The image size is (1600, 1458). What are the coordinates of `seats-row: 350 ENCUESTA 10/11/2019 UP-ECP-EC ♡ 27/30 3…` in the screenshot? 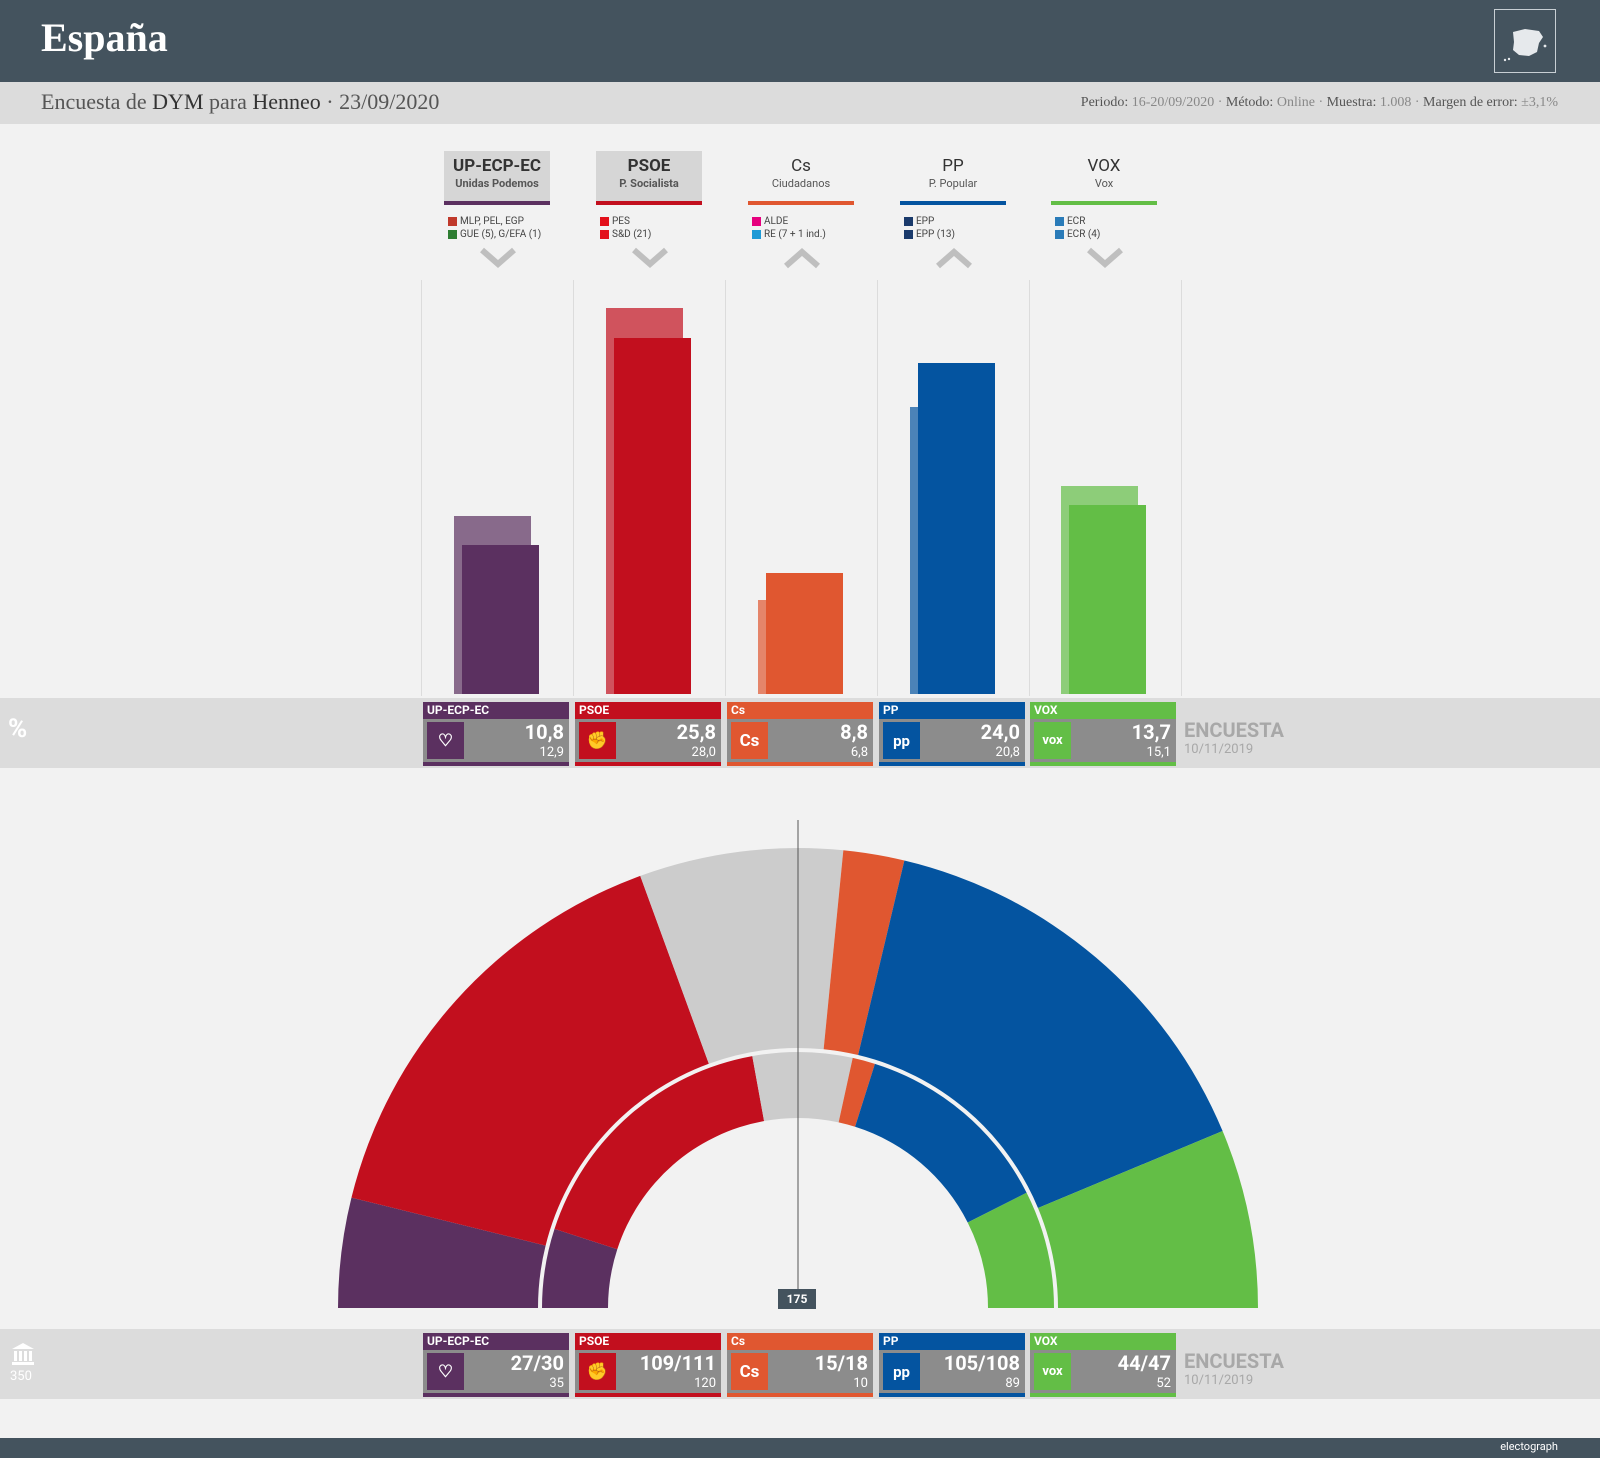 It's located at (800, 1364).